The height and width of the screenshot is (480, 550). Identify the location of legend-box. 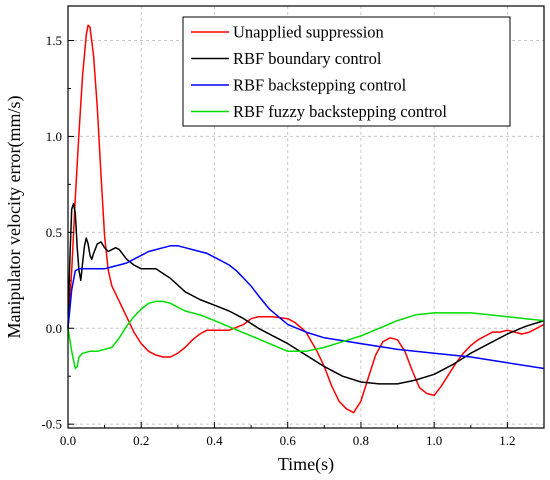
(346, 71).